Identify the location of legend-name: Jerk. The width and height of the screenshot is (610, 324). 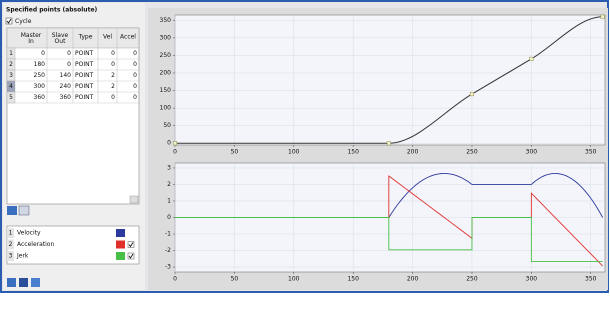
(22, 256).